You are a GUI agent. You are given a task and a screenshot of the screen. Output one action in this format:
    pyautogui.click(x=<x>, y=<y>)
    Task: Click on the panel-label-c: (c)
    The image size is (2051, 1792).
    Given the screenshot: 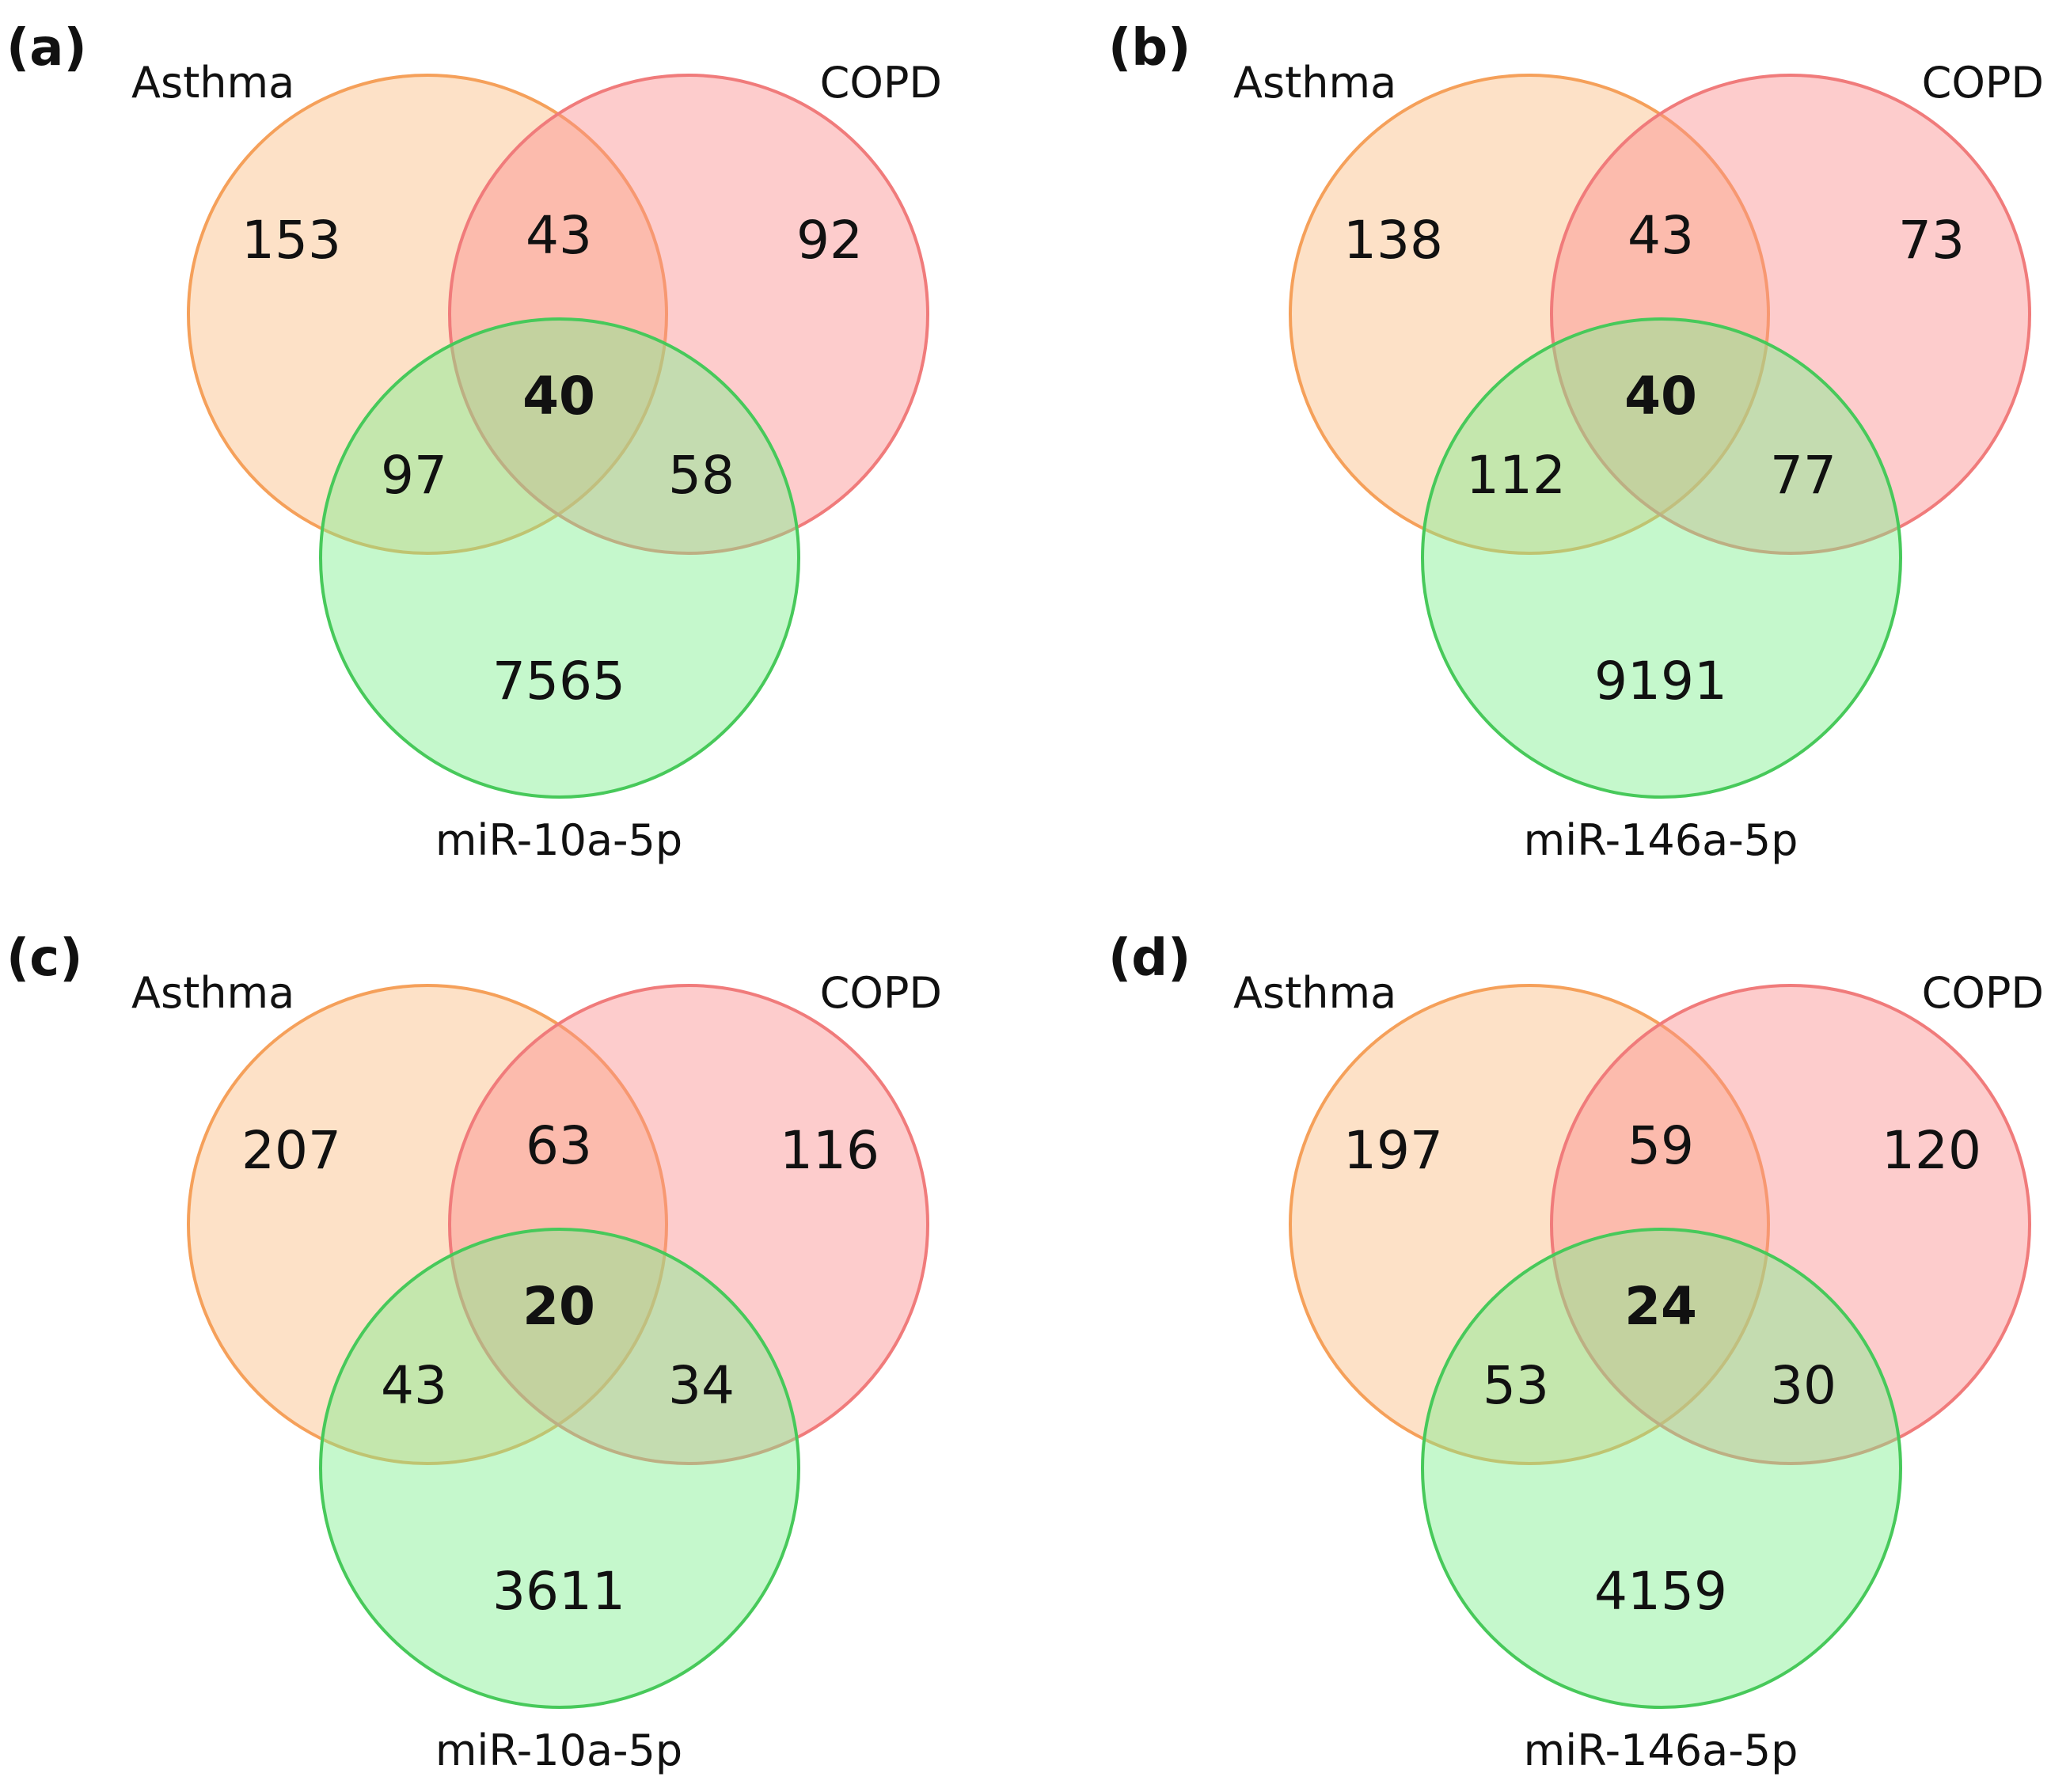 What is the action you would take?
    pyautogui.click(x=44, y=958)
    